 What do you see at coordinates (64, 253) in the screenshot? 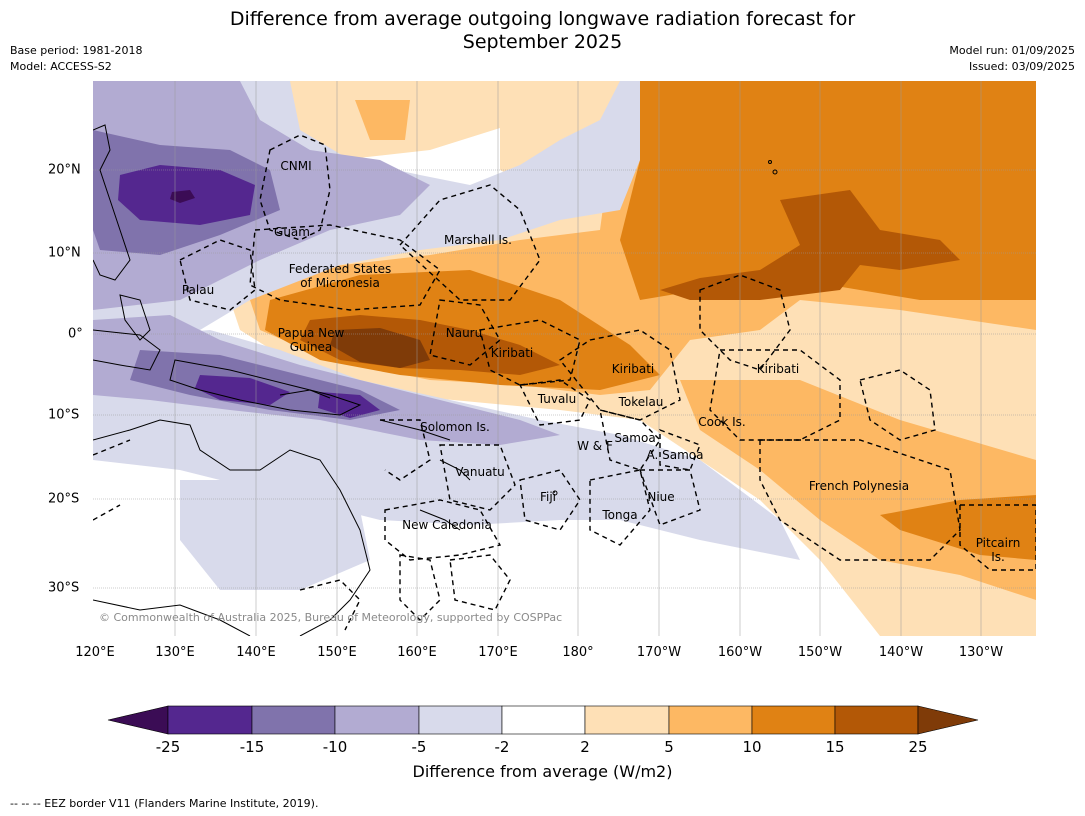
I see `lat-label-10n: 10°N` at bounding box center [64, 253].